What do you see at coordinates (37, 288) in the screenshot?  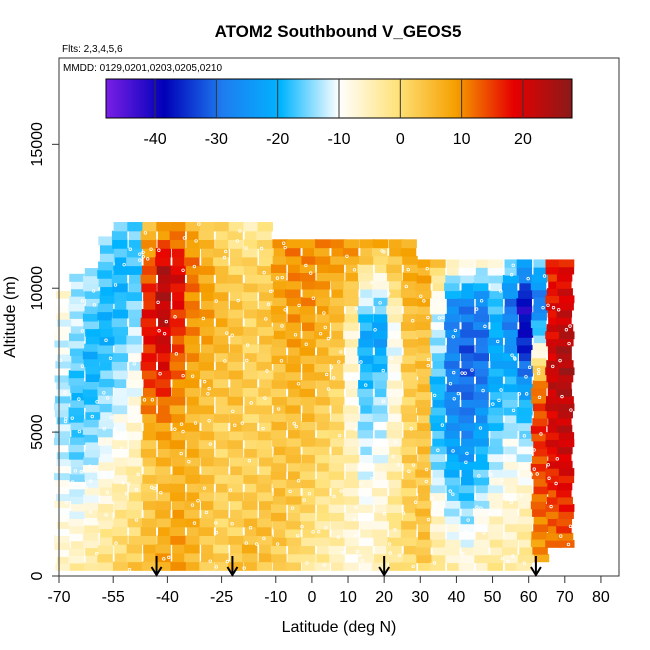 I see `y-tick-label: 10000` at bounding box center [37, 288].